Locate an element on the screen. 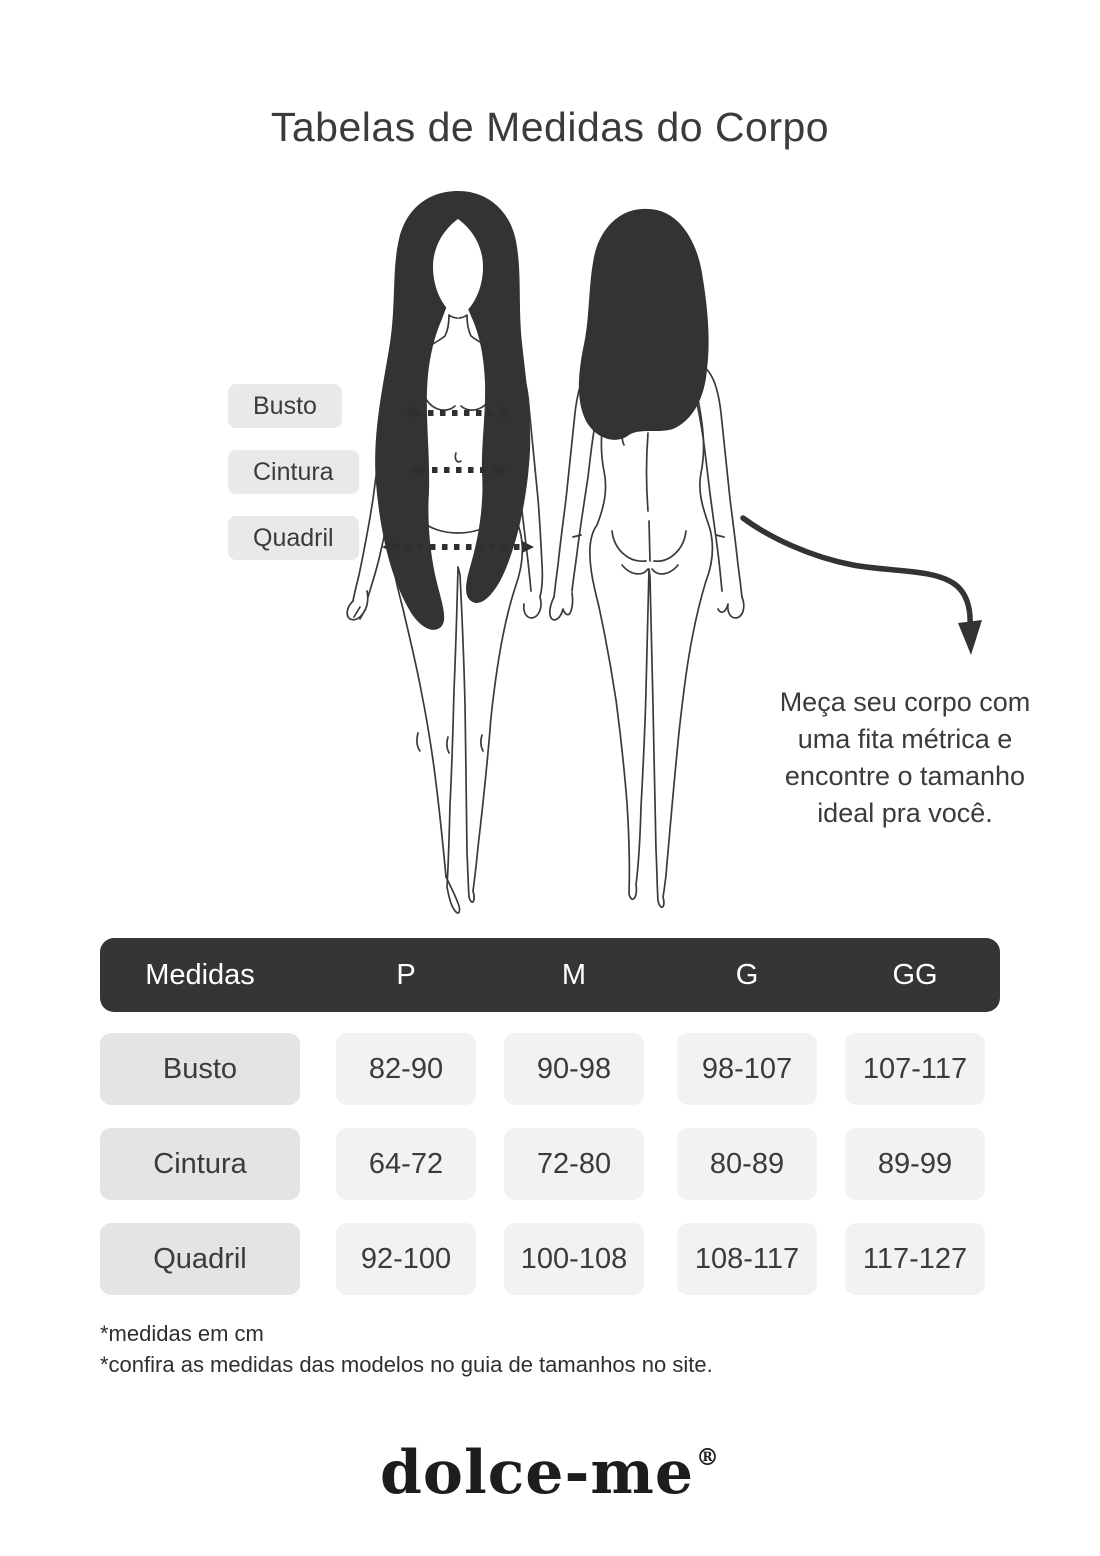 Image resolution: width=1100 pixels, height=1556 pixels. header-medidas: Medidas is located at coordinates (200, 975).